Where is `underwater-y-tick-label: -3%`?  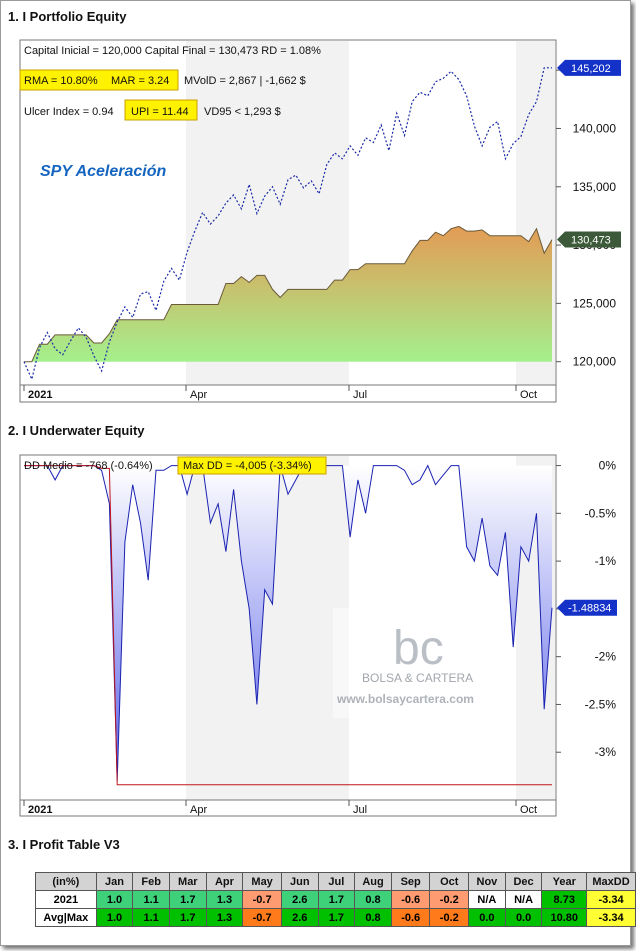 underwater-y-tick-label: -3% is located at coordinates (606, 752).